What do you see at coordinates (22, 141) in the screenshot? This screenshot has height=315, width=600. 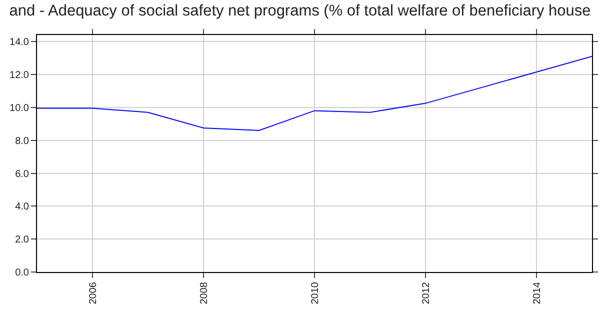 I see `y-tick-label: 8.0` at bounding box center [22, 141].